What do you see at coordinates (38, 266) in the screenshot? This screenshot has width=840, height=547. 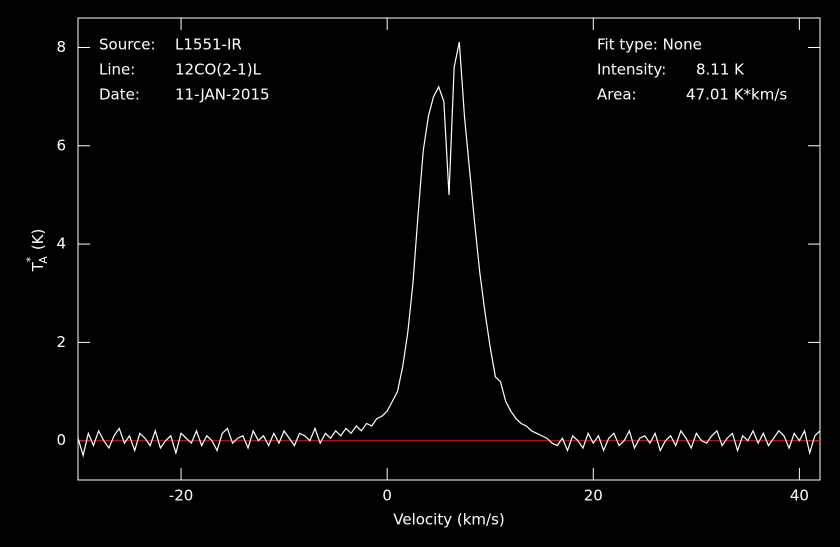 I see `y-label-main: T` at bounding box center [38, 266].